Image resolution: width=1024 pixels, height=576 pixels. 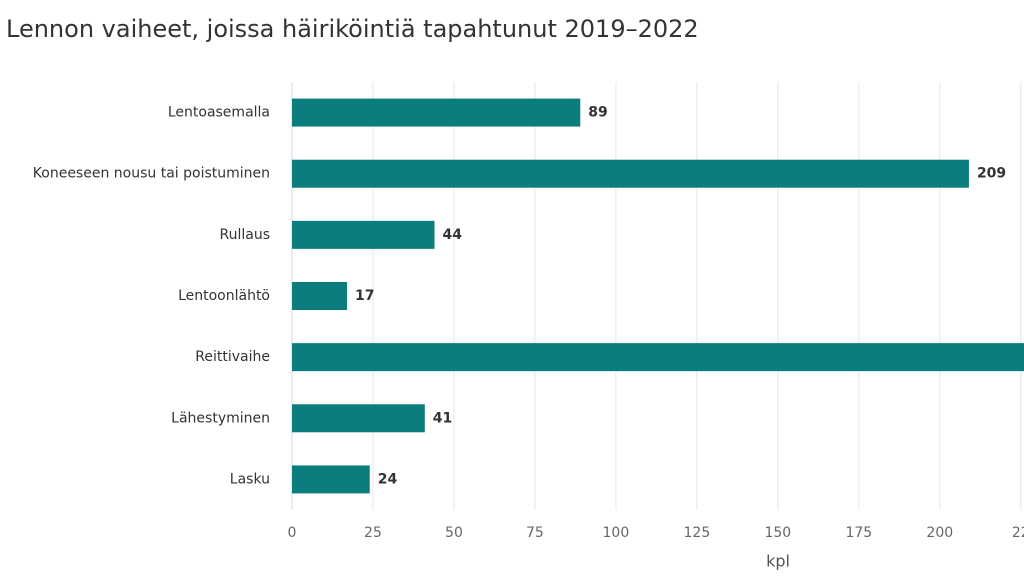 What do you see at coordinates (442, 418) in the screenshot?
I see `value-label: 41` at bounding box center [442, 418].